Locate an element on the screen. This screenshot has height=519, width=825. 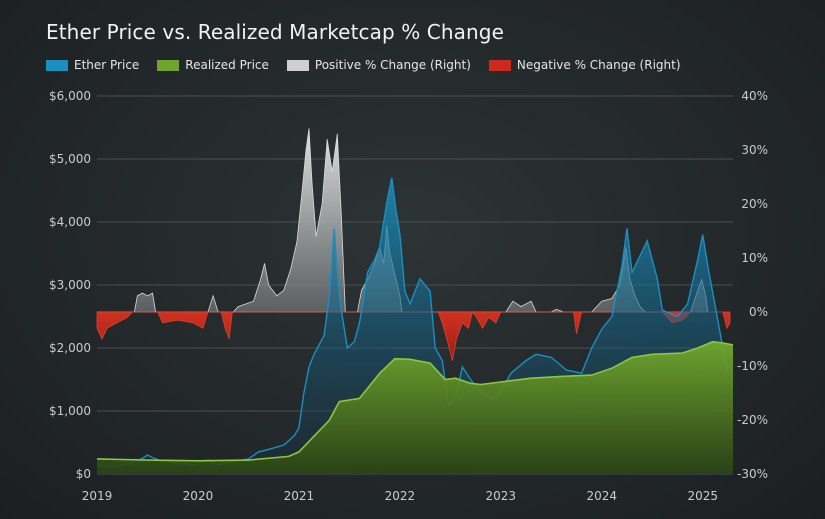
y-right-tick-label: 40% is located at coordinates (754, 96).